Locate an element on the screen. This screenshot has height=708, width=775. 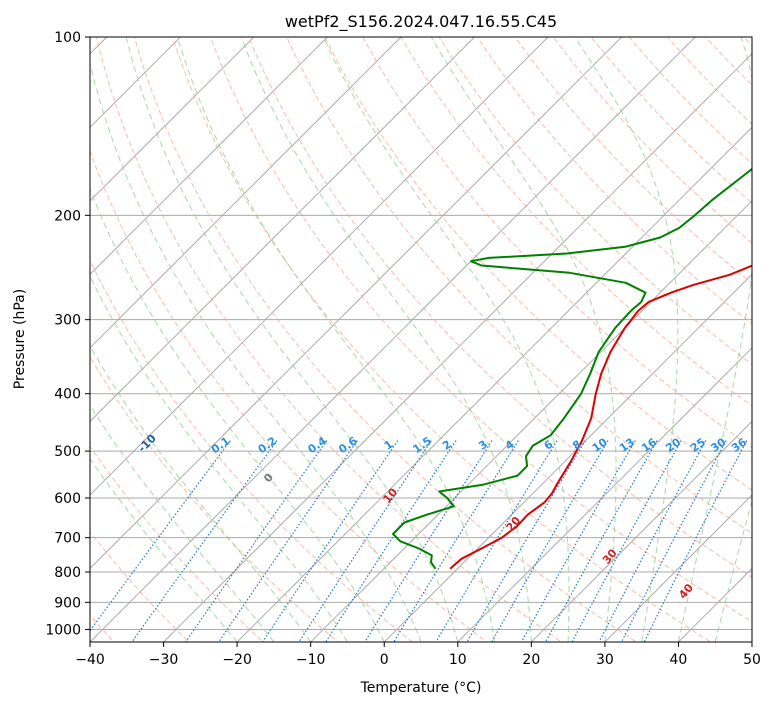
y-tick-label: 200 is located at coordinates (67, 216).